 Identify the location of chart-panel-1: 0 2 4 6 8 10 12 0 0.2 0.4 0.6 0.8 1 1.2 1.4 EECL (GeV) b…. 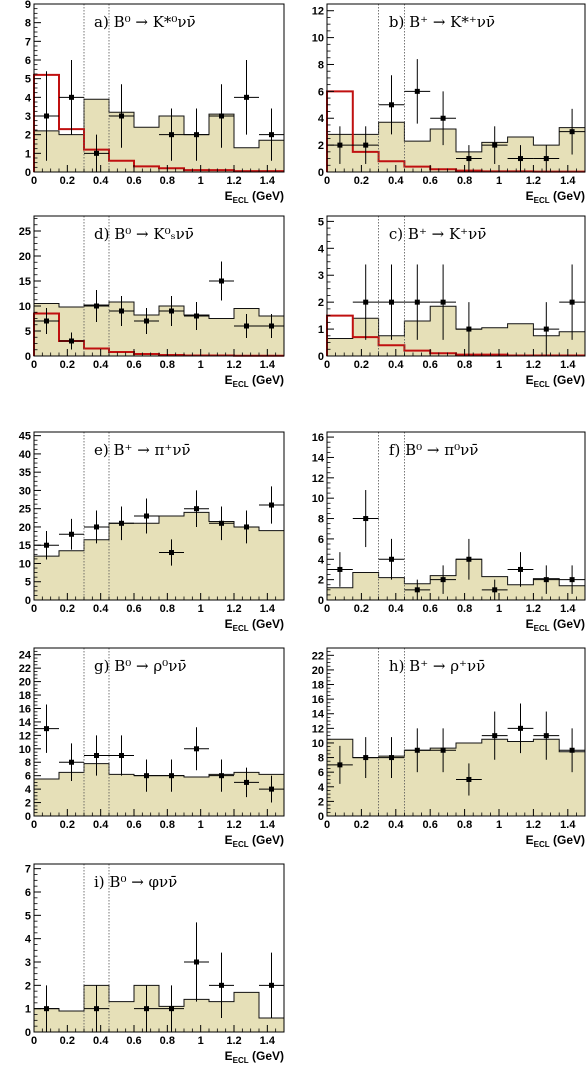
(449, 104).